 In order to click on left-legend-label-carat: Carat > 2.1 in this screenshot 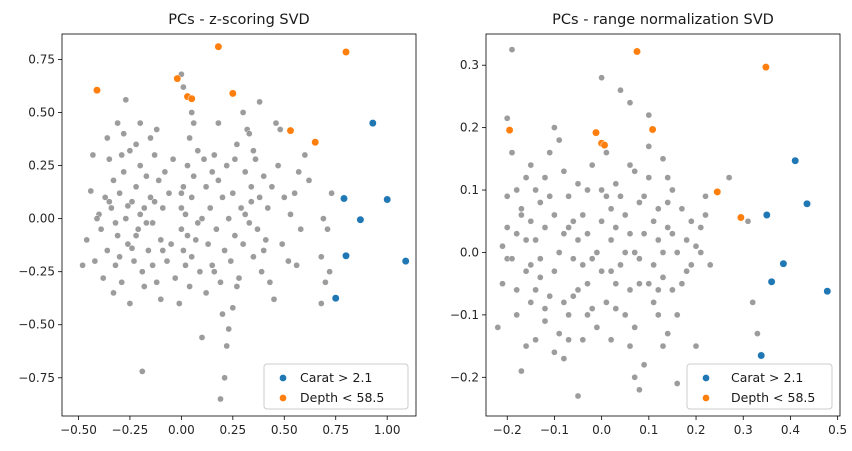, I will do `click(336, 377)`.